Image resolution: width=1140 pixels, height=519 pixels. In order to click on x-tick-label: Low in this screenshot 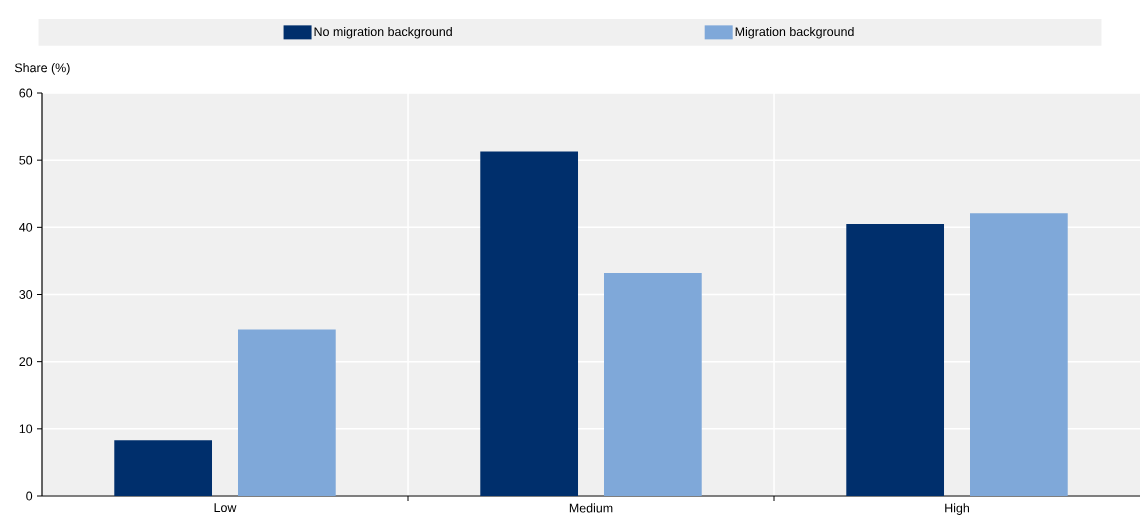, I will do `click(225, 508)`.